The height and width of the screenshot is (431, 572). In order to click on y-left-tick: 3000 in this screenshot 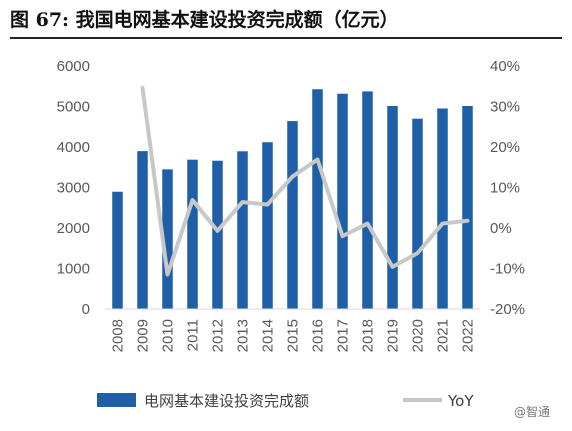, I will do `click(73, 188)`.